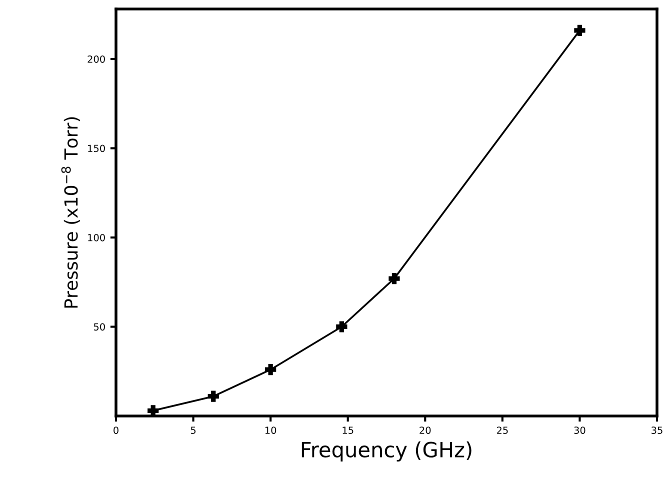 This screenshot has height=482, width=663. Describe the element at coordinates (348, 430) in the screenshot. I see `x-tick-label: 15` at that location.